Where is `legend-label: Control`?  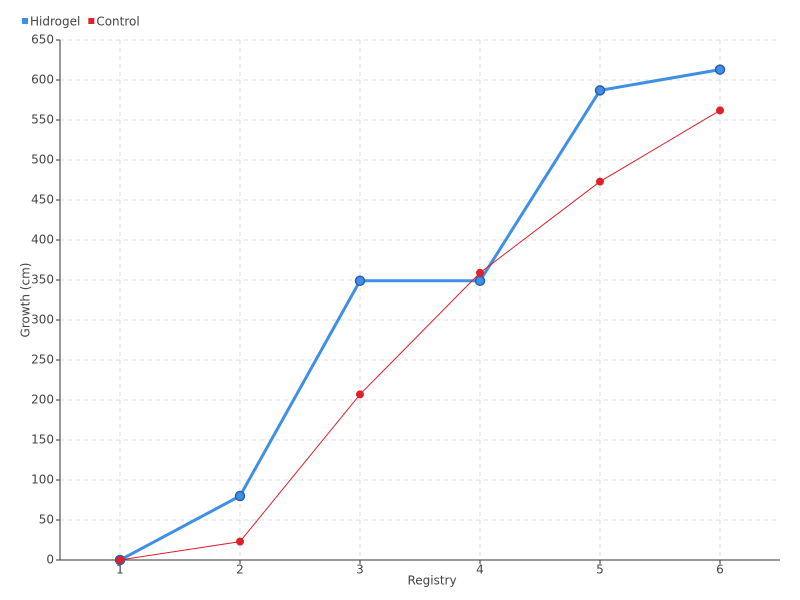
legend-label: Control is located at coordinates (117, 22).